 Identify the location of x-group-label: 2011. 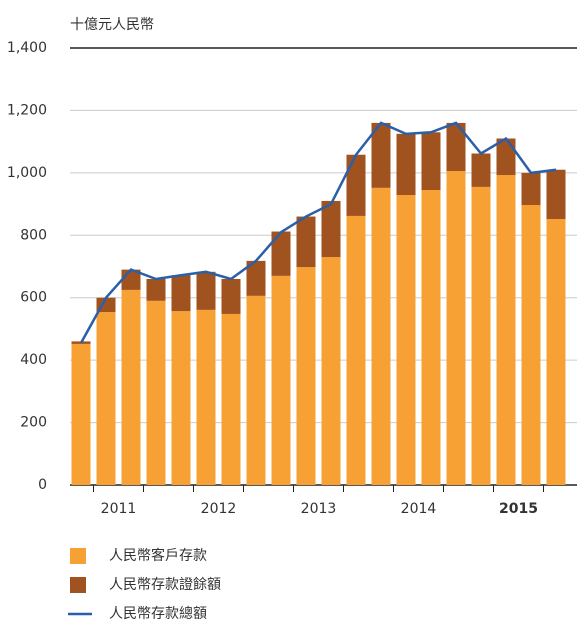
(119, 509).